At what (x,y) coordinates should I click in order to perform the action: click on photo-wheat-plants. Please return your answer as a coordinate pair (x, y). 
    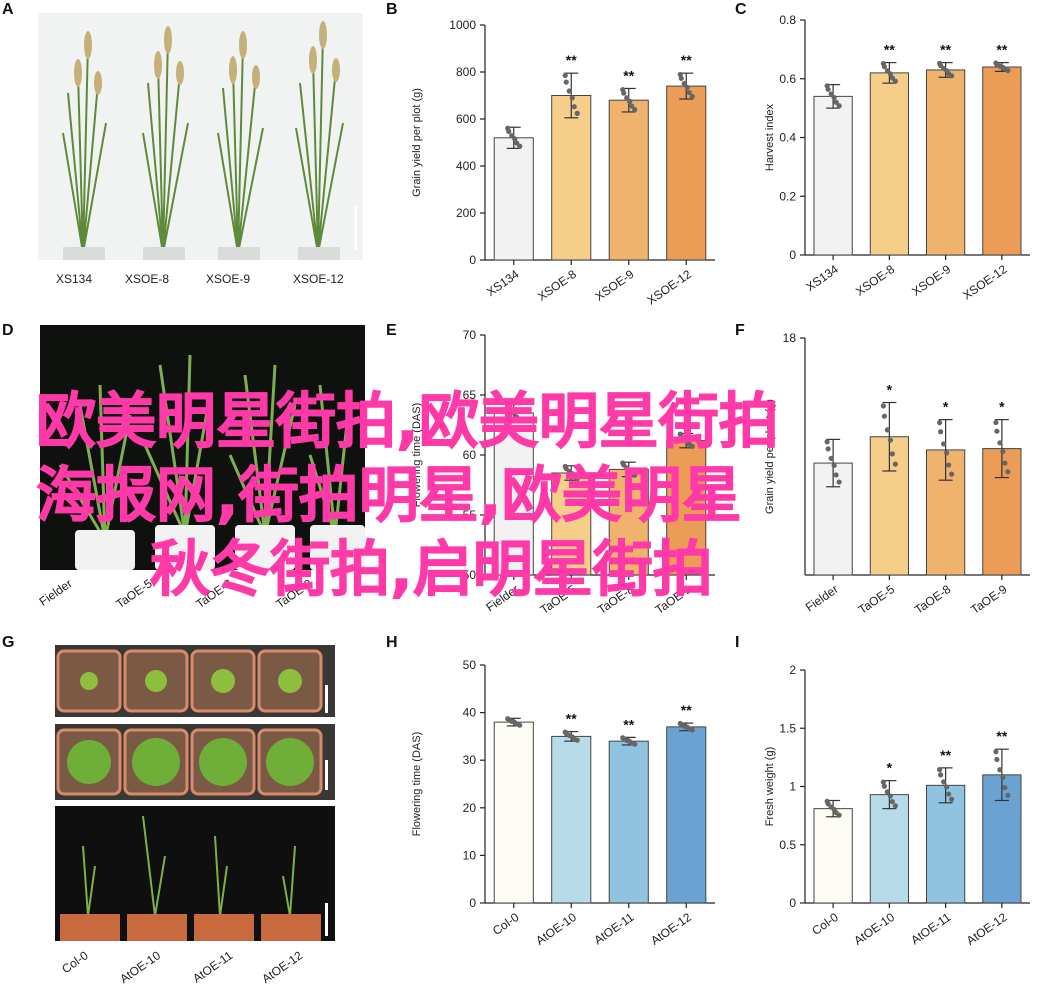
    Looking at the image, I should click on (202, 447).